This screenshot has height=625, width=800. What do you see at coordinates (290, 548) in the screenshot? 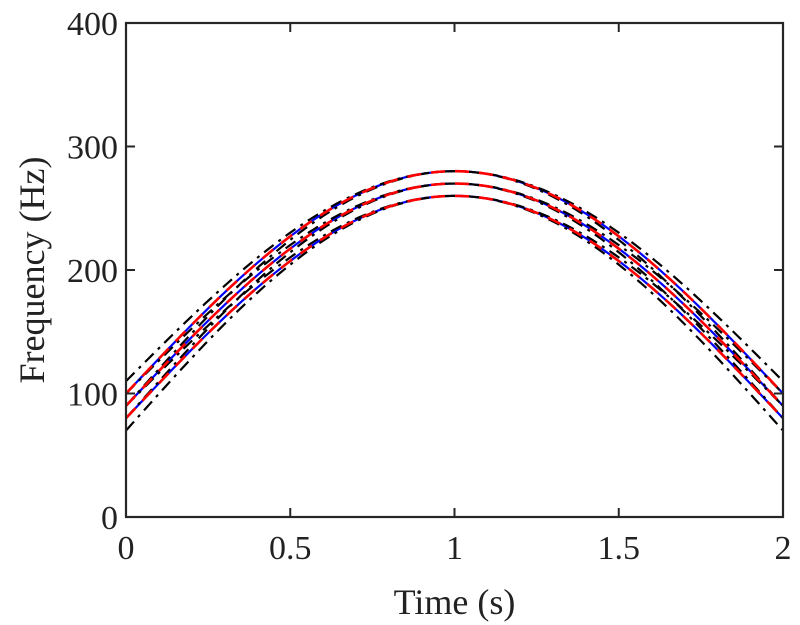
I see `x-tick-label: 0.5` at bounding box center [290, 548].